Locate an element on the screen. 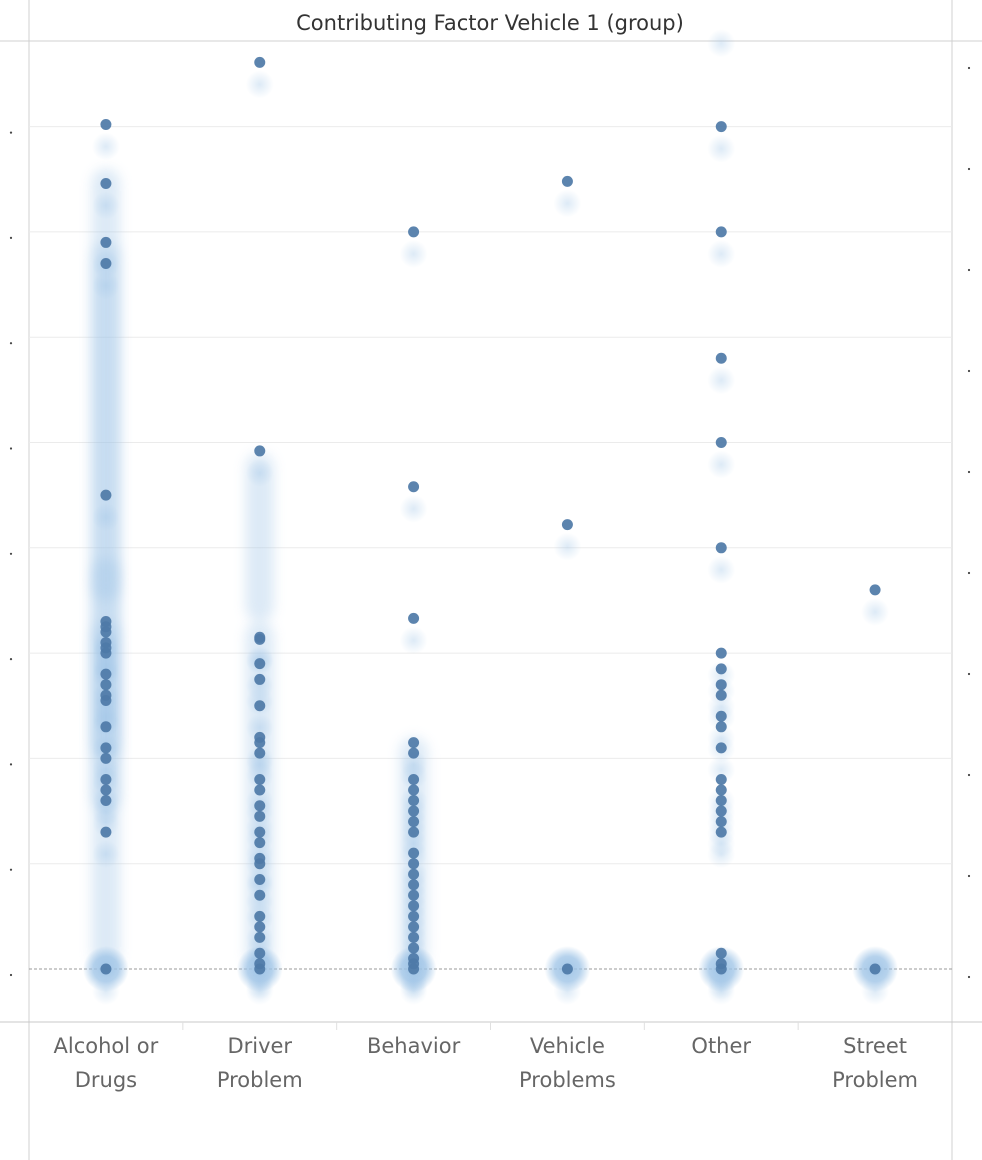  category-label: Alcohol or Drugs is located at coordinates (106, 1063).